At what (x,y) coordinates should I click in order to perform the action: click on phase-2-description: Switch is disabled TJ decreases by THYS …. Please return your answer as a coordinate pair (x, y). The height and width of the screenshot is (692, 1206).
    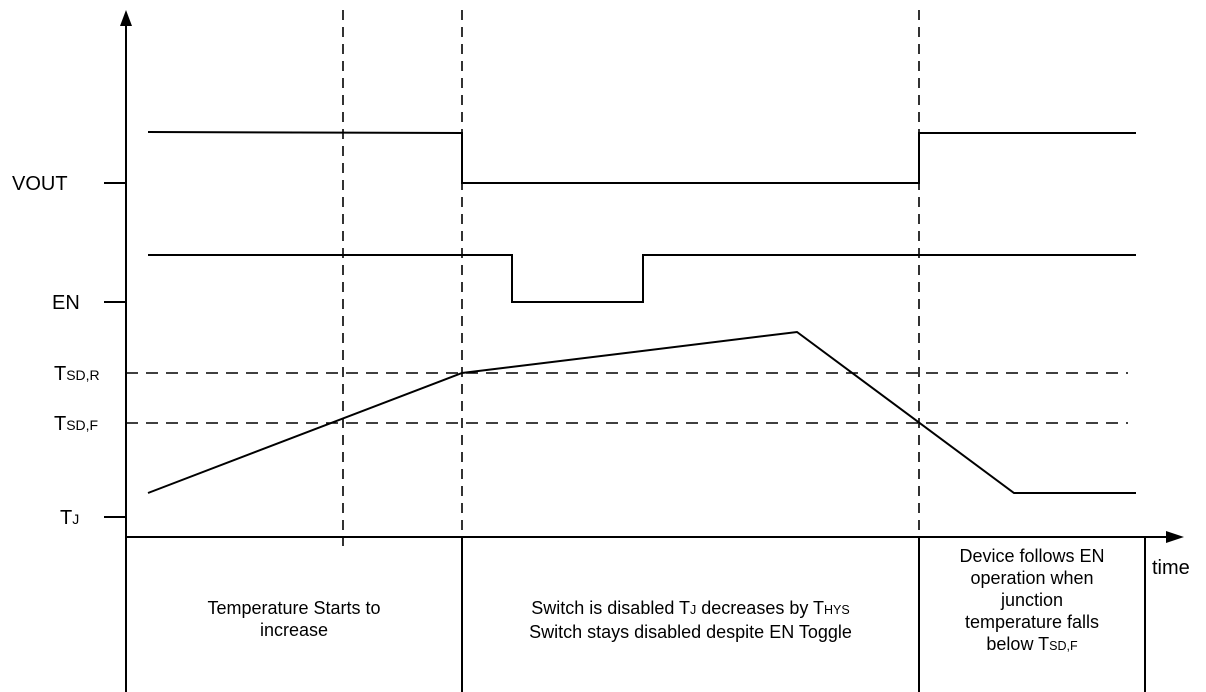
    Looking at the image, I should click on (690, 620).